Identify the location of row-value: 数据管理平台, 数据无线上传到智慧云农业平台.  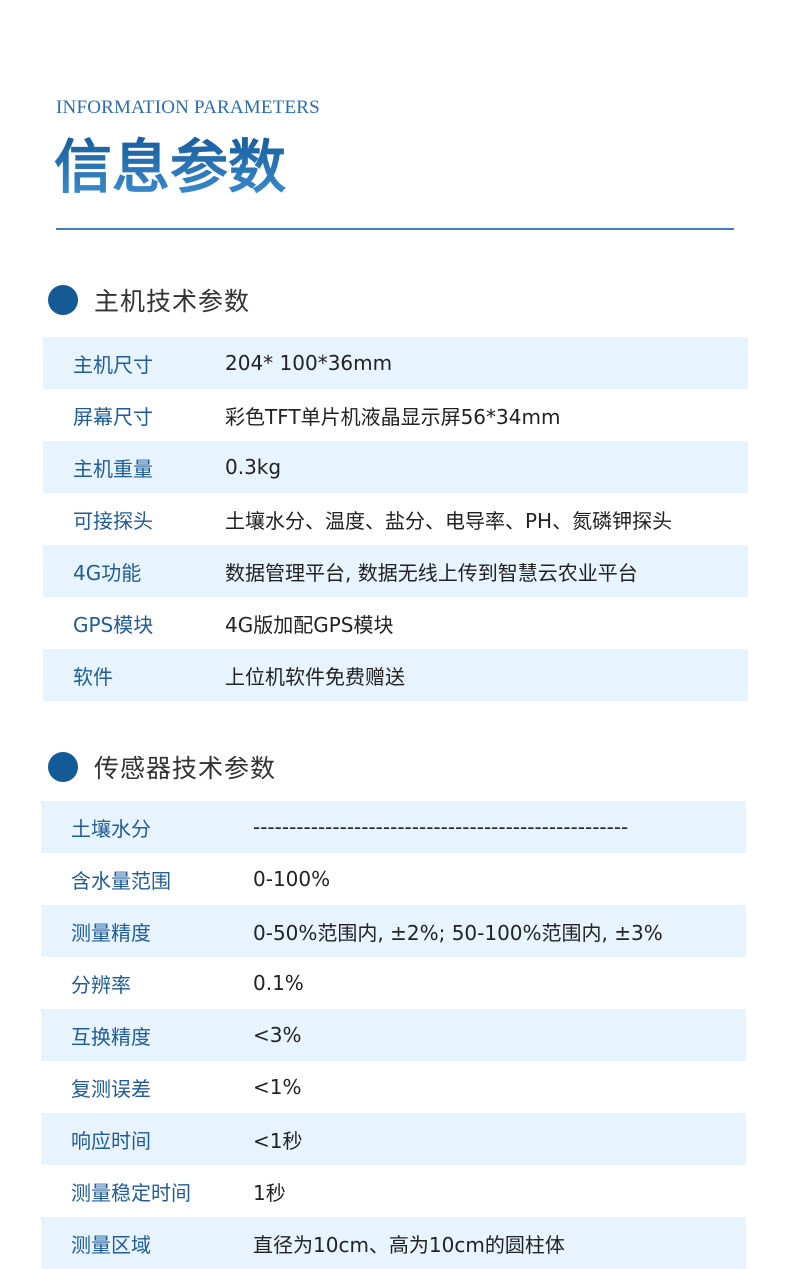
(431, 572).